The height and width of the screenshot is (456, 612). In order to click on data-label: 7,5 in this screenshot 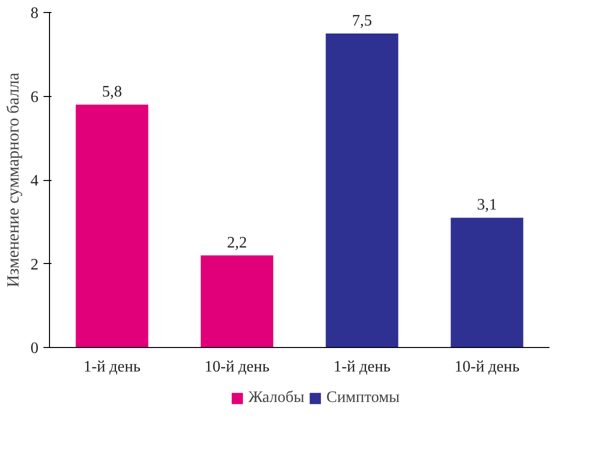, I will do `click(362, 21)`.